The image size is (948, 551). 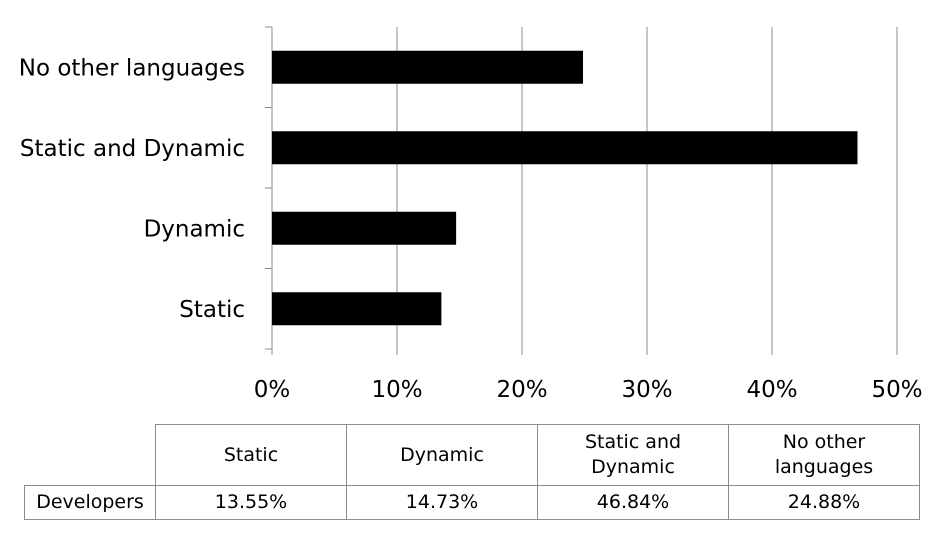 What do you see at coordinates (633, 455) in the screenshot?
I see `table-header-static-and-dynamic: Static and Dynamic` at bounding box center [633, 455].